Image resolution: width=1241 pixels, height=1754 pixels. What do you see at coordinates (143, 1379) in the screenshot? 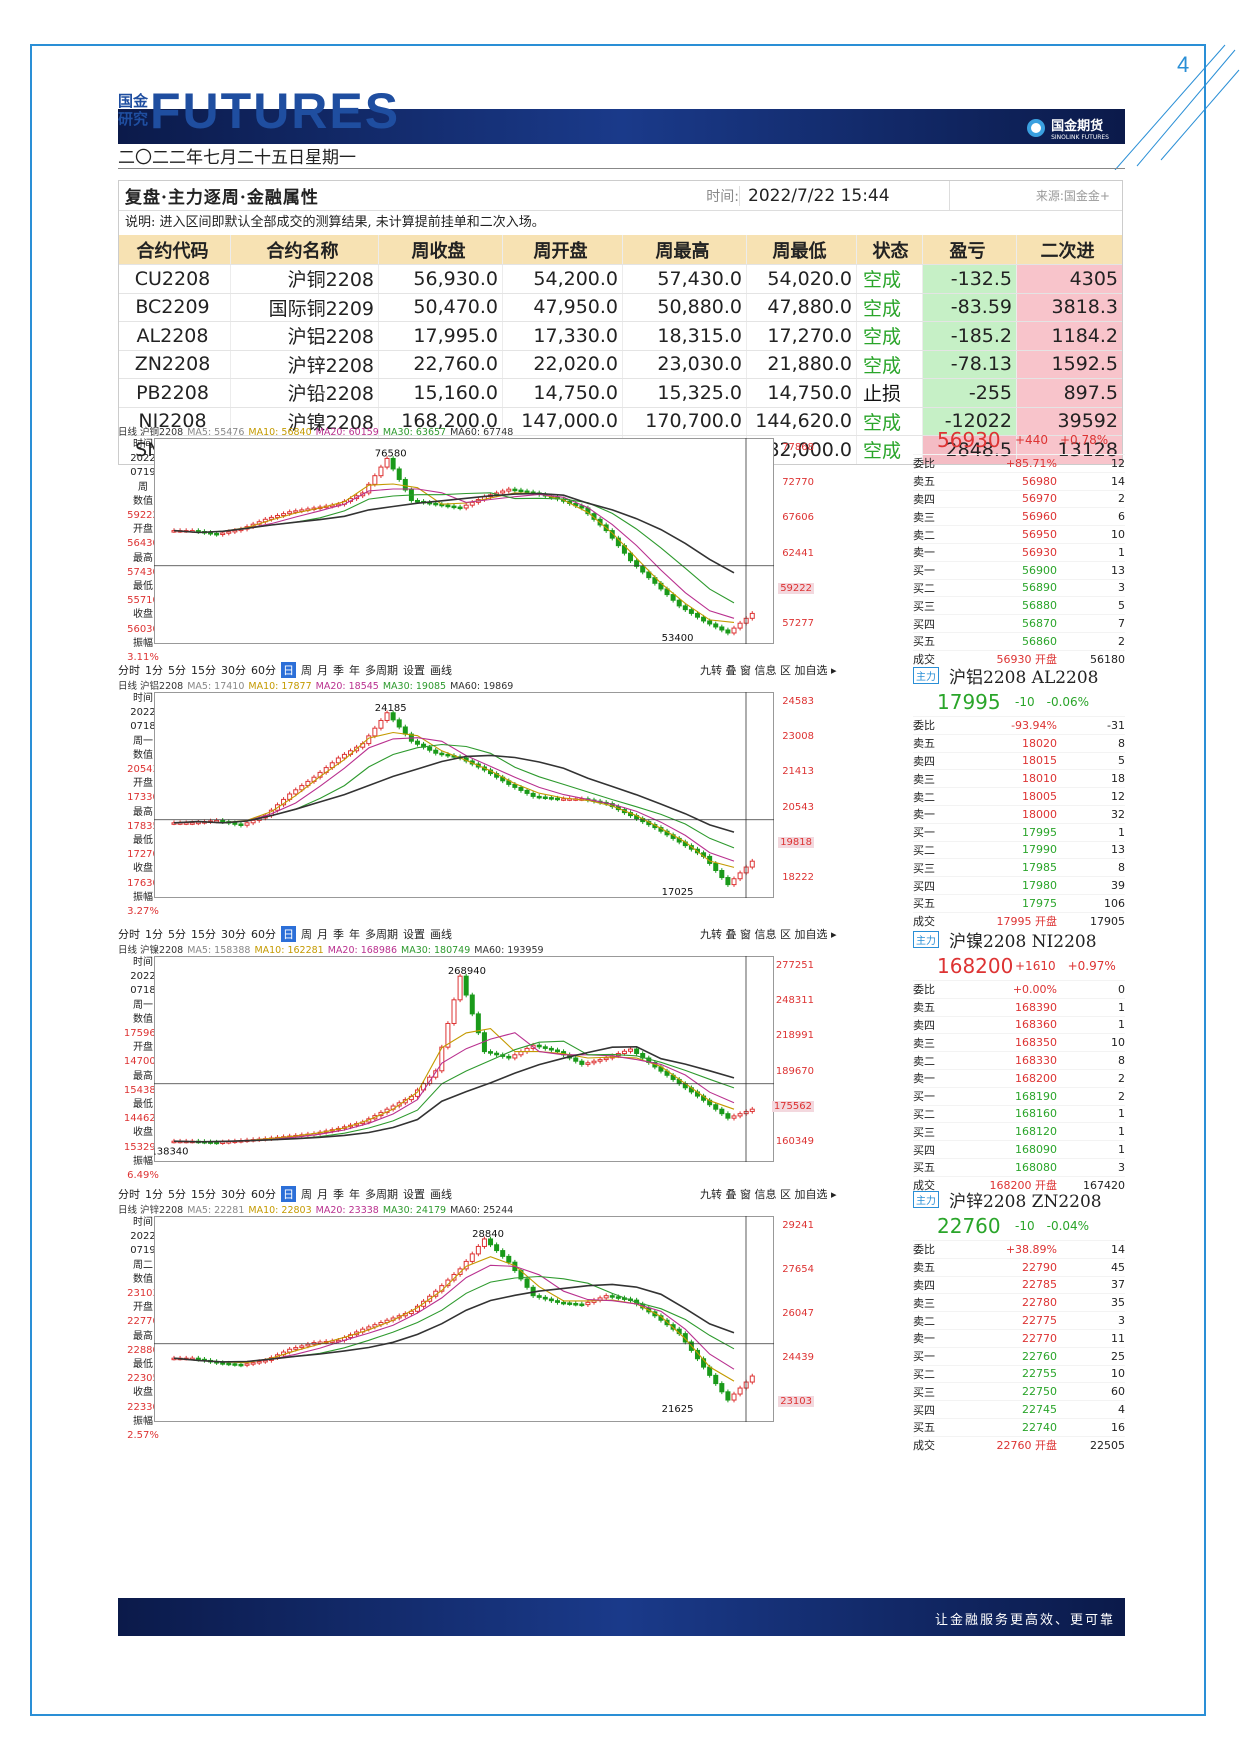
I see `info-item: 22305` at bounding box center [143, 1379].